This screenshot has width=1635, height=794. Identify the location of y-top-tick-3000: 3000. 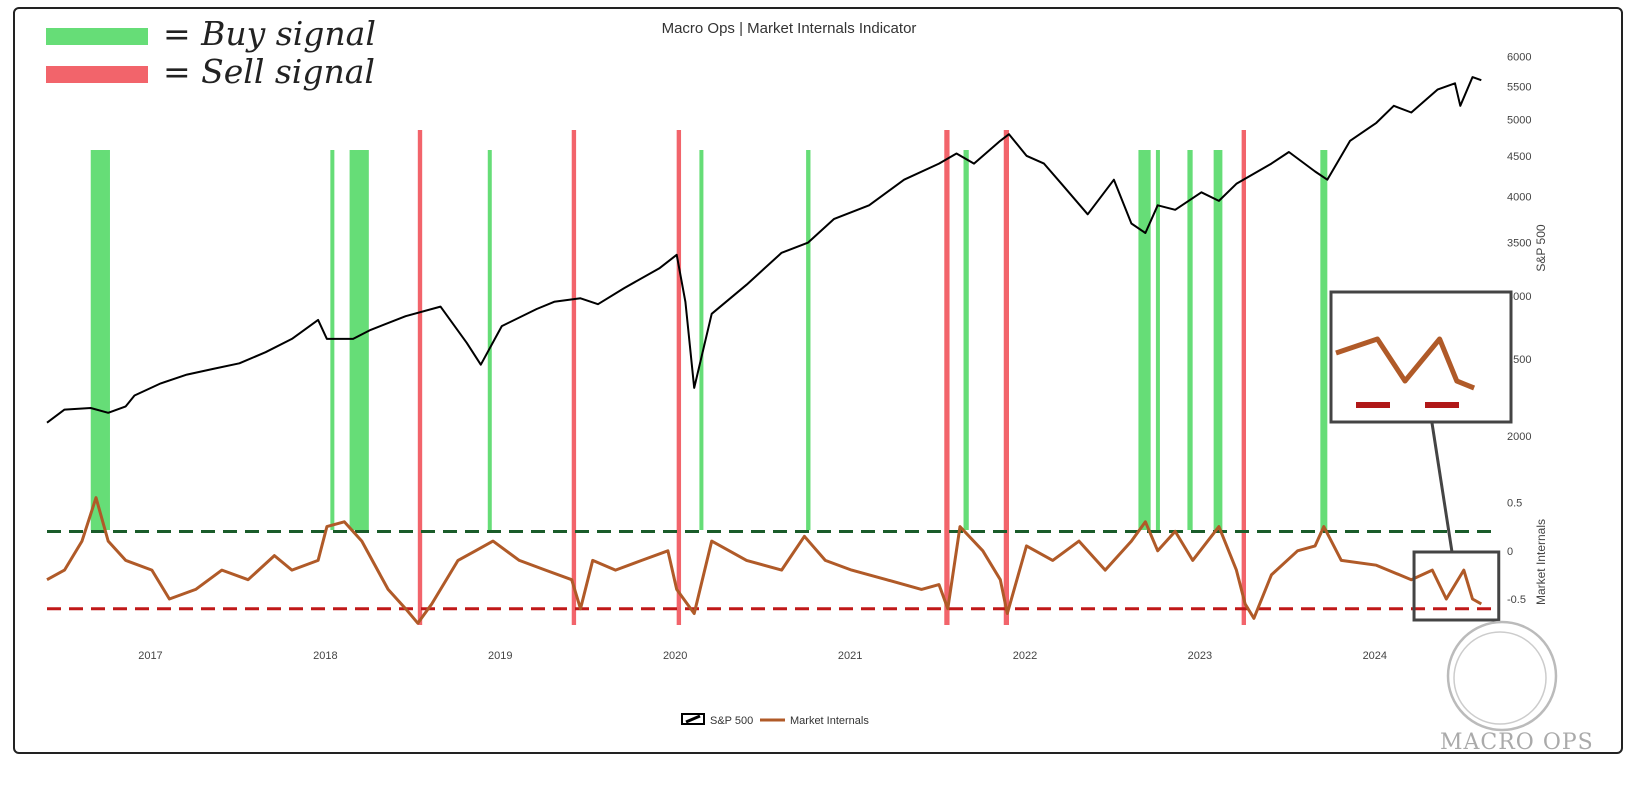
(1519, 297).